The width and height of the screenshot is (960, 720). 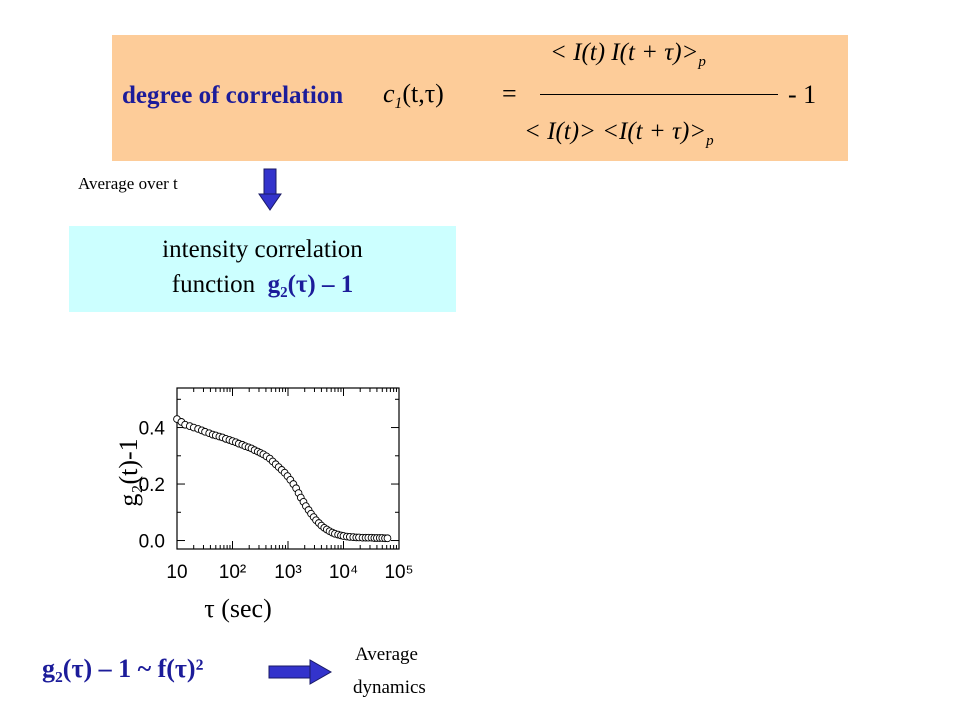 I want to click on chart-points, so click(x=282, y=479).